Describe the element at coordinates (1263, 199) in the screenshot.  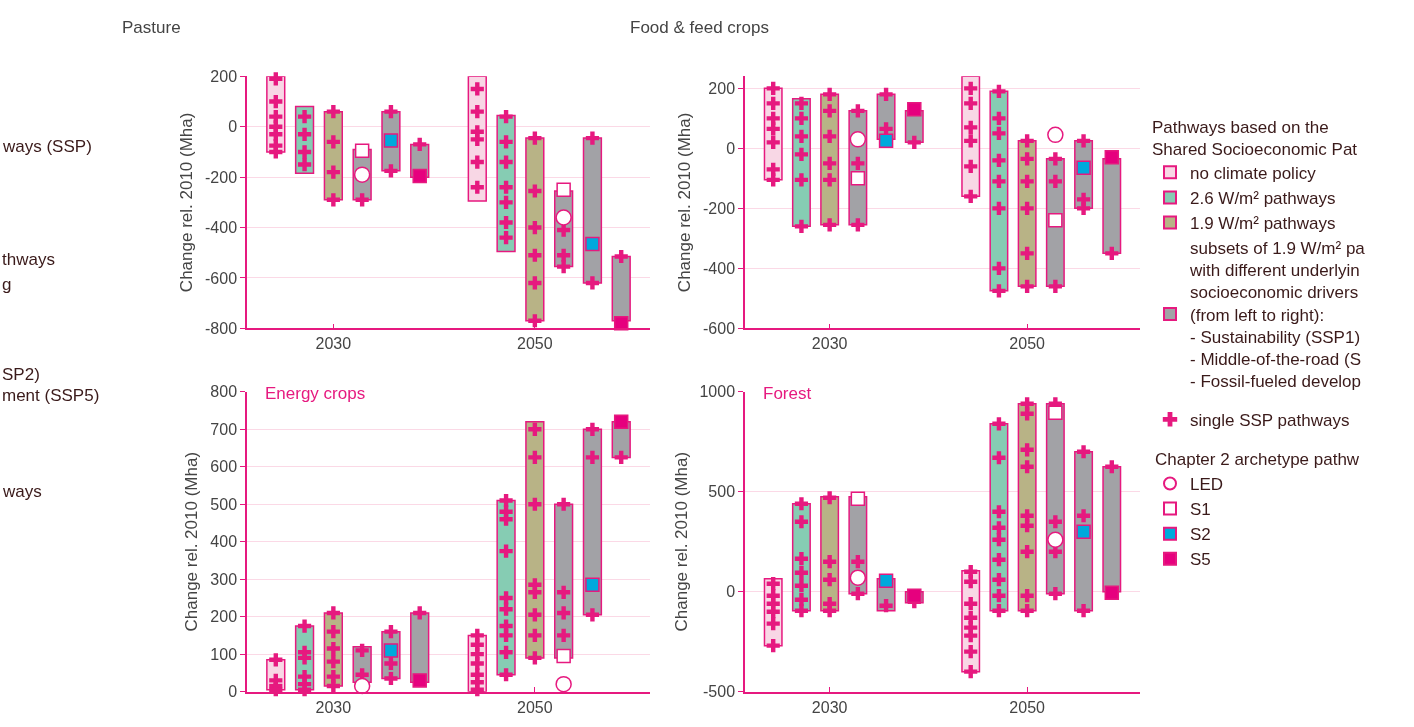
I see `legend-label: 2.6 W/m² pathways` at that location.